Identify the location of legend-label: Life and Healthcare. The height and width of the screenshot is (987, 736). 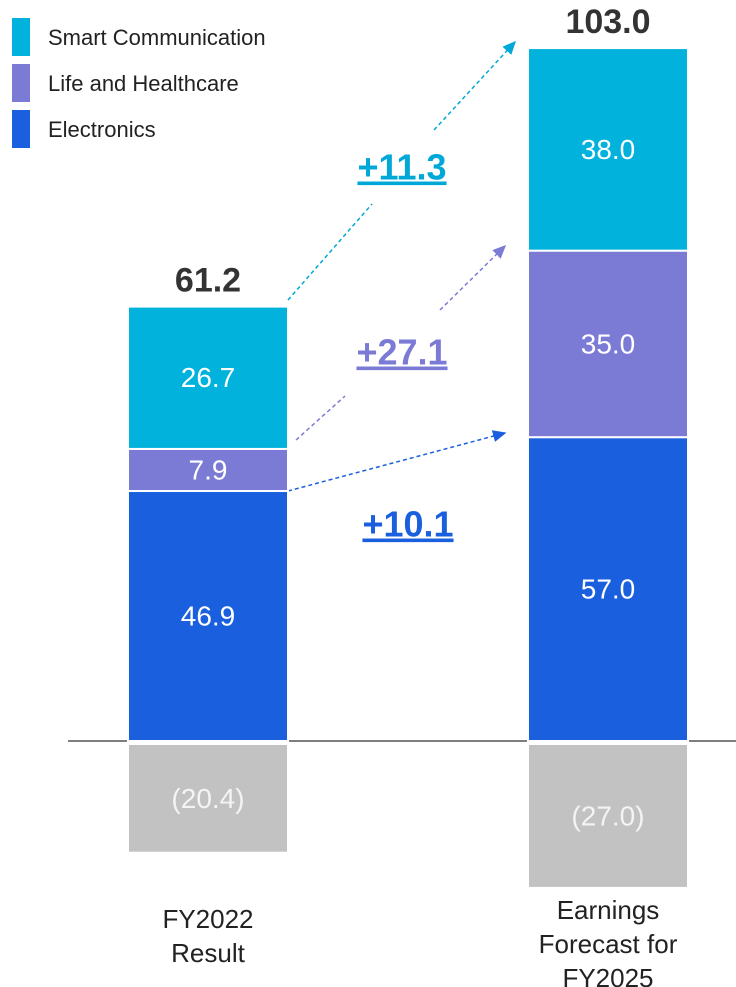
(143, 83).